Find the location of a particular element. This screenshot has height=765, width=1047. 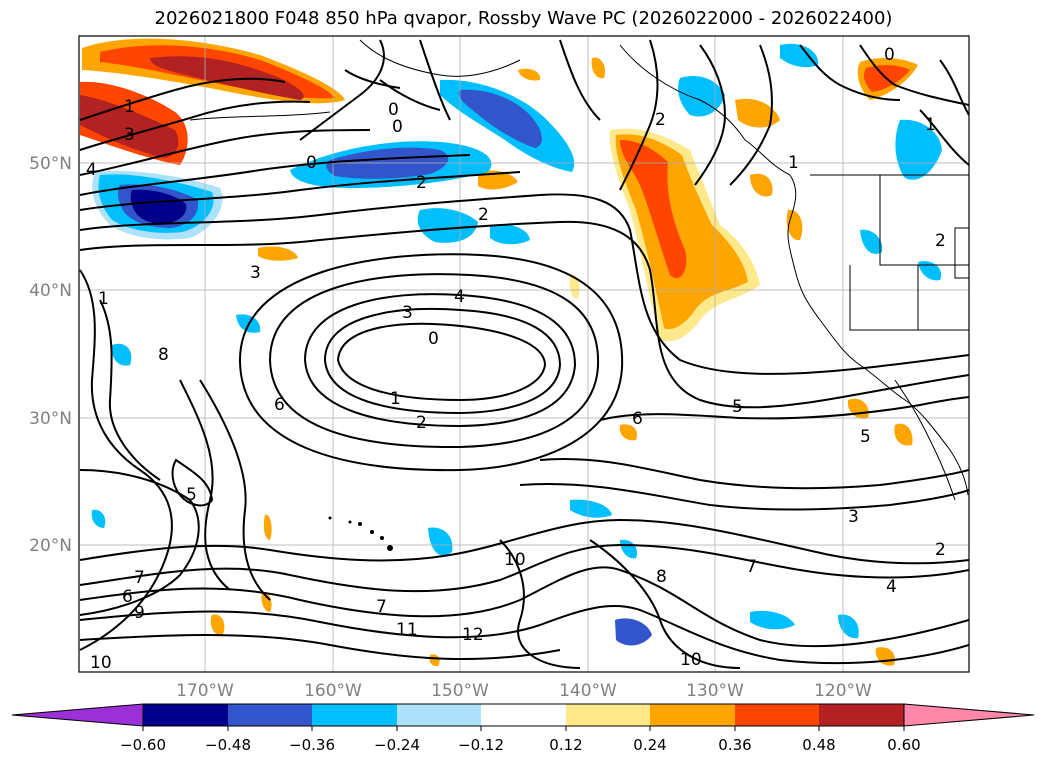

colorbar-tick-label: −0.60 is located at coordinates (143, 745).